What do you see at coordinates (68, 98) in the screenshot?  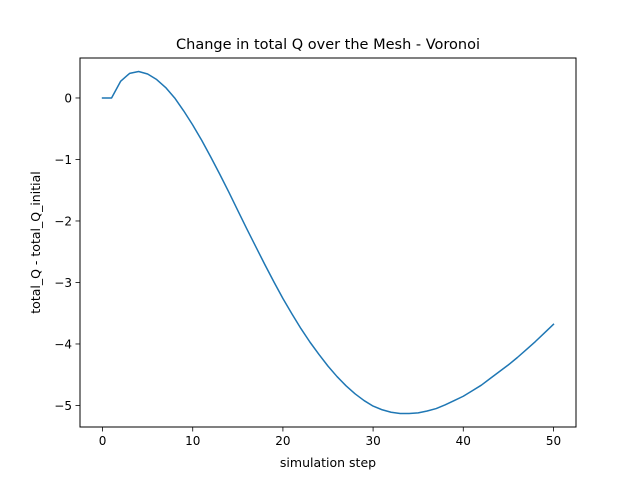 I see `y-tick-label: 0` at bounding box center [68, 98].